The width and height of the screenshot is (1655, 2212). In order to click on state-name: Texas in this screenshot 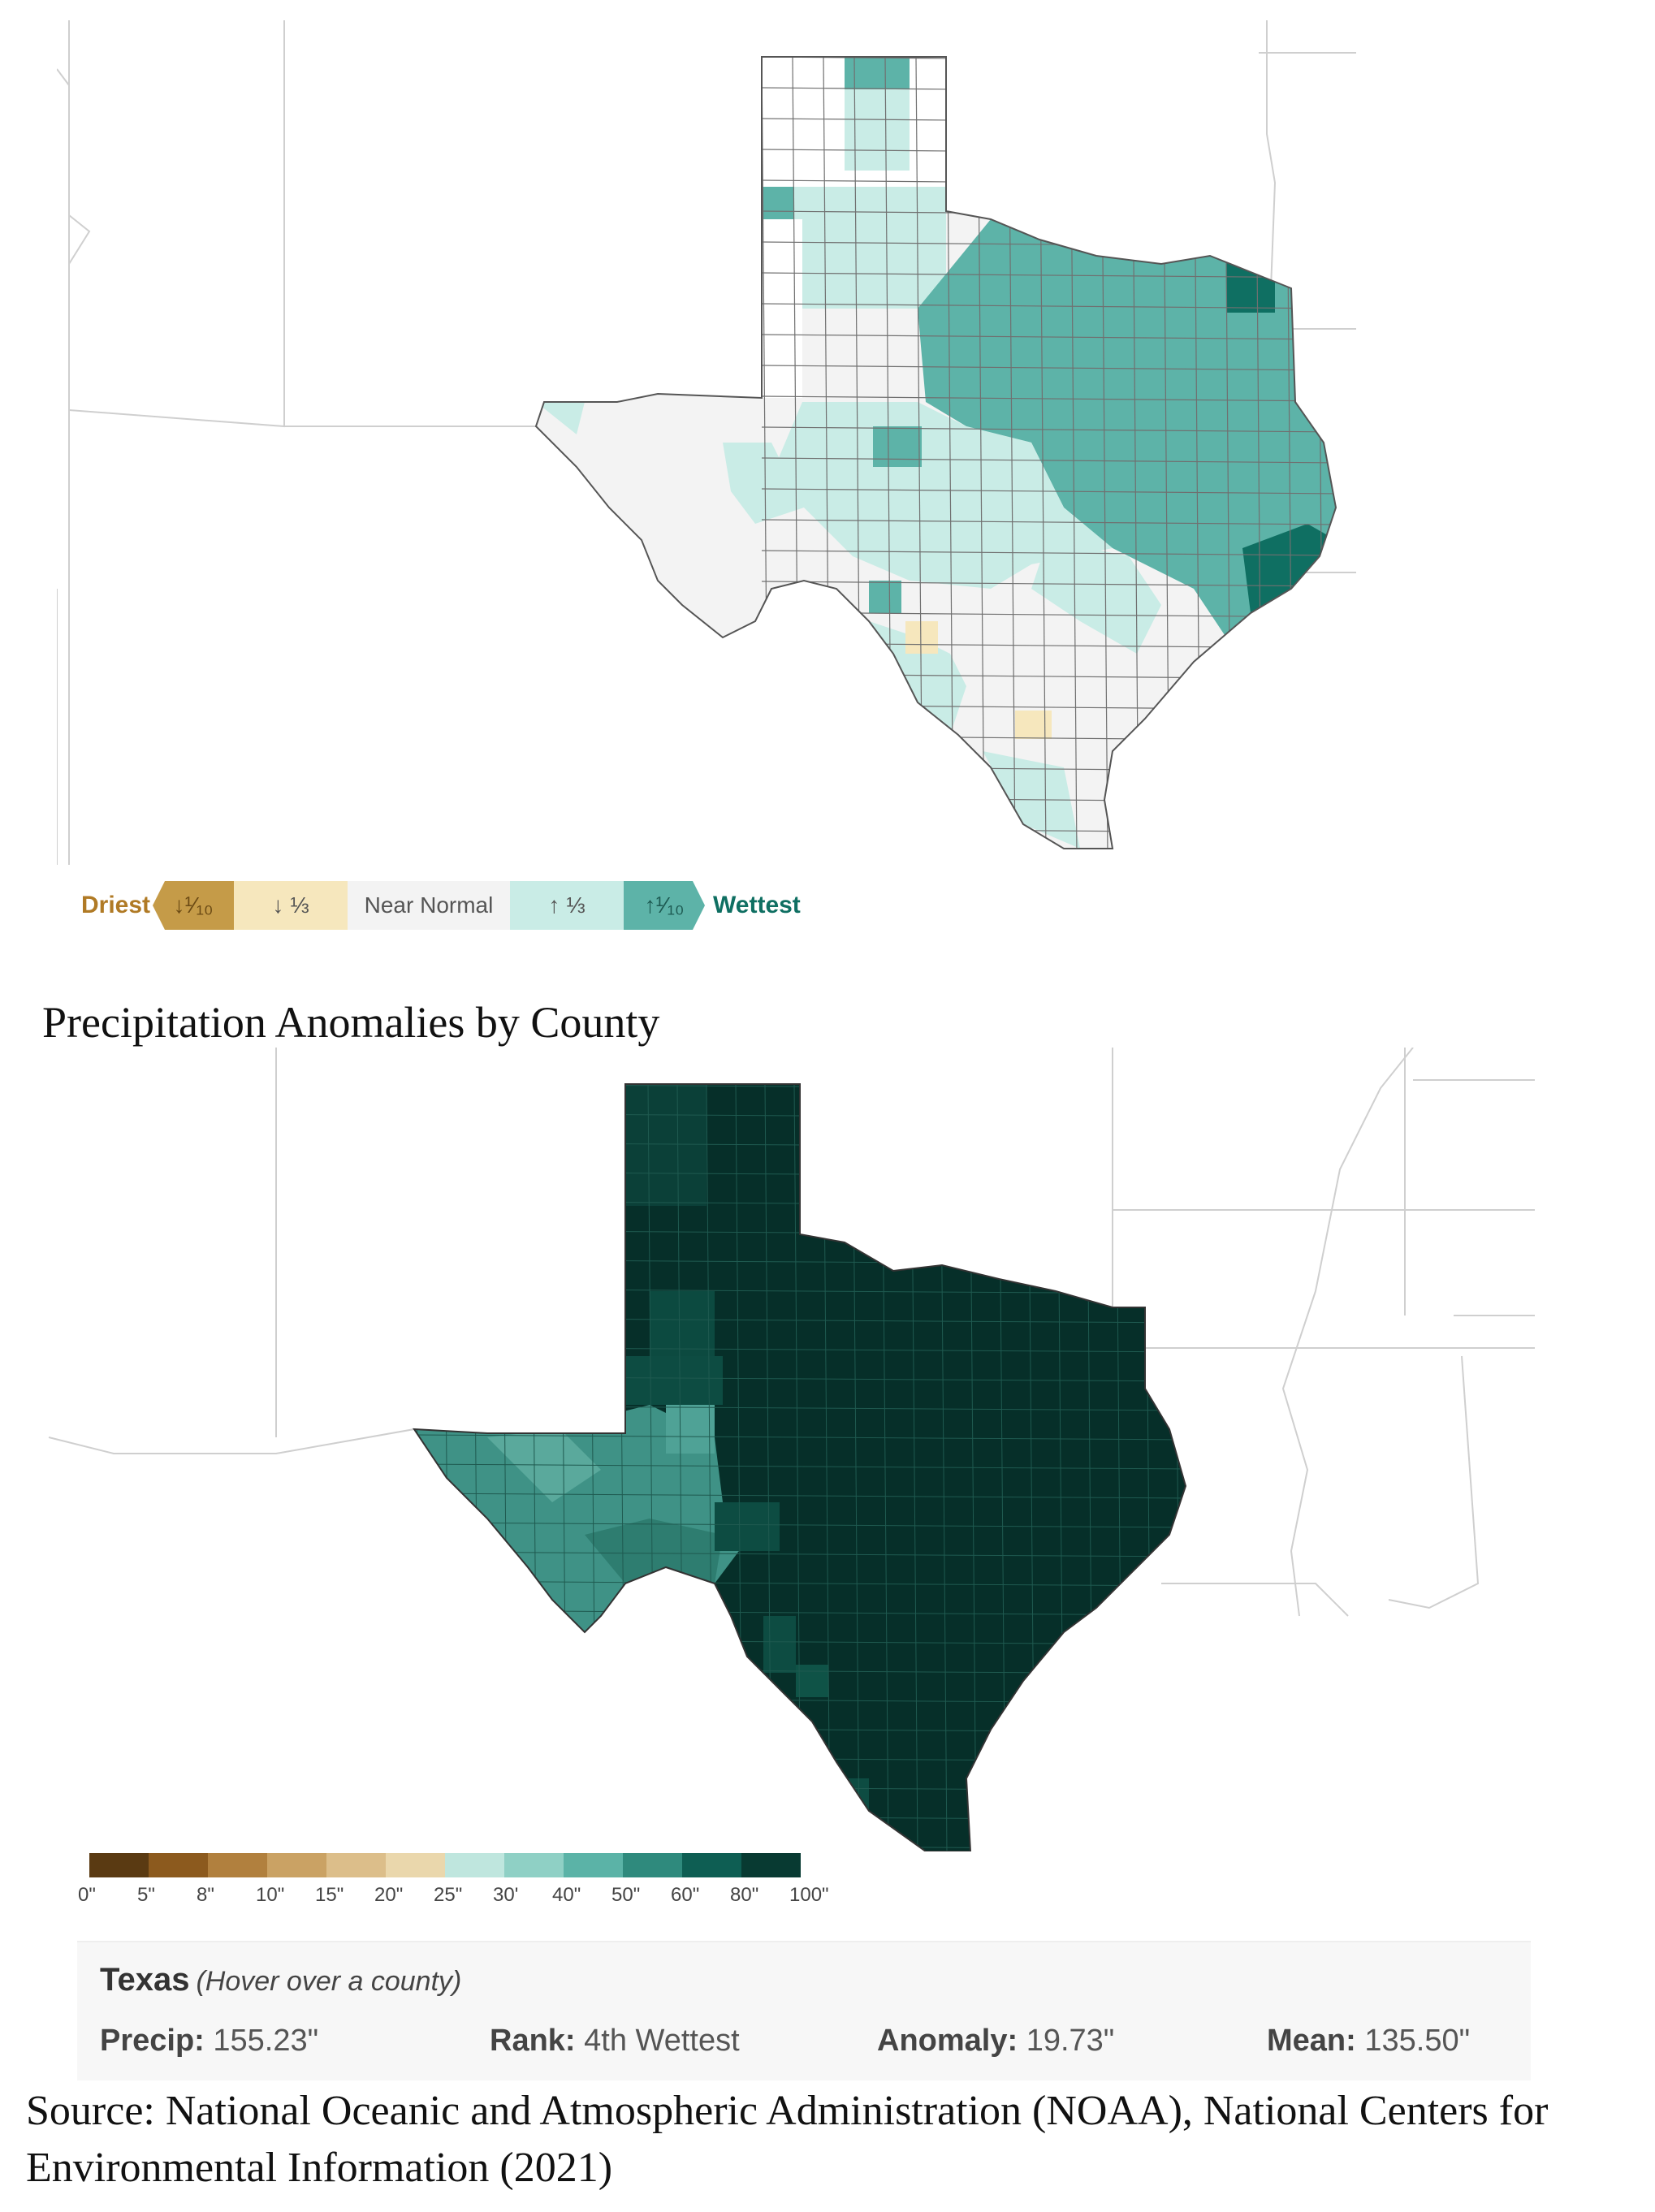, I will do `click(145, 1980)`.